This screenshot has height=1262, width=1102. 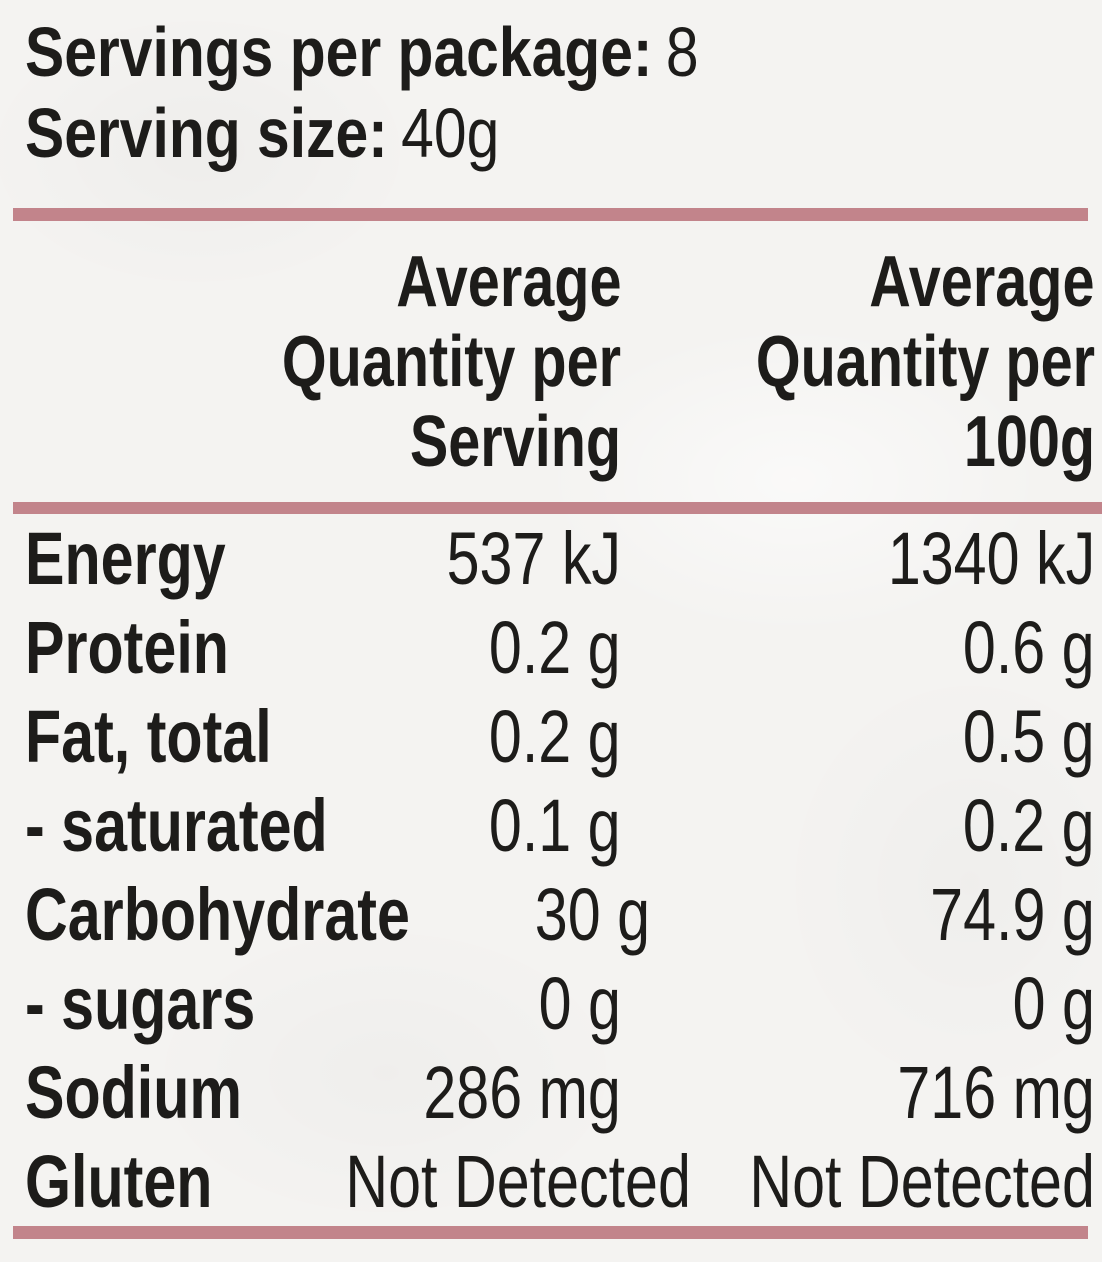 What do you see at coordinates (206, 133) in the screenshot?
I see `serving-size-label: Serving size:` at bounding box center [206, 133].